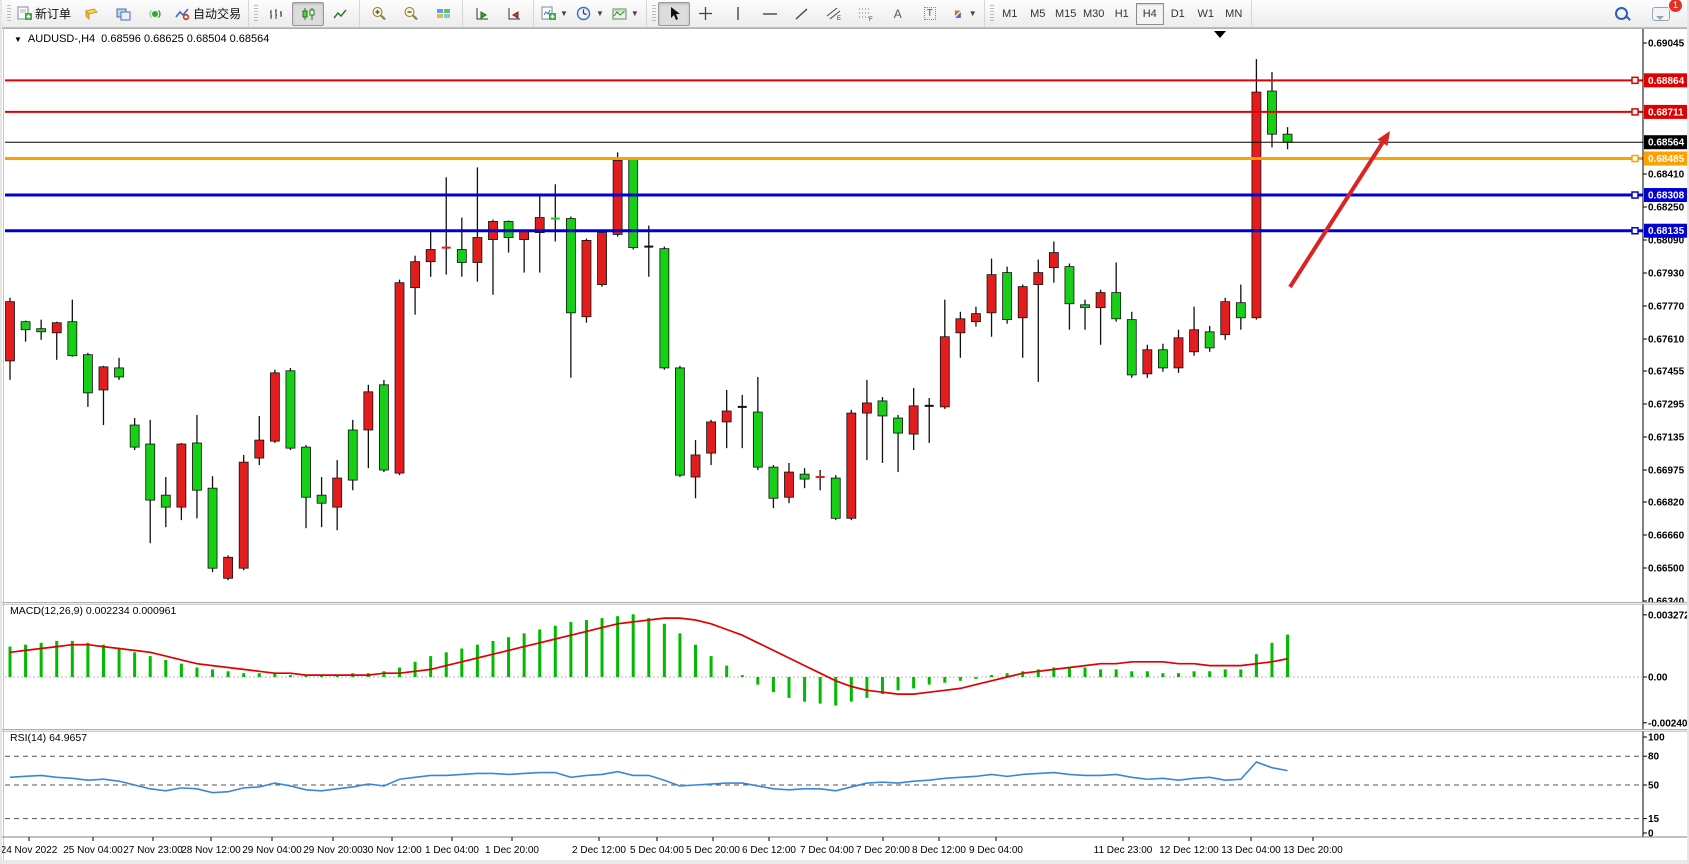  Describe the element at coordinates (208, 14) in the screenshot. I see `autotrade-button: 自动交易` at that location.